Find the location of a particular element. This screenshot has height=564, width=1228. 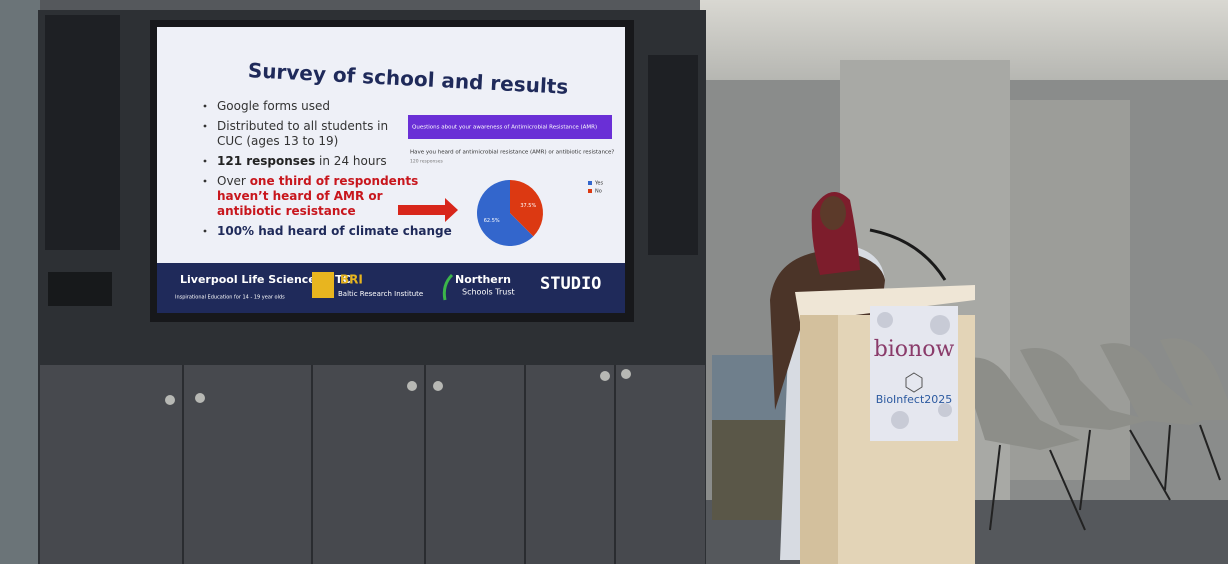

legend-label: Yes is located at coordinates (598, 184).